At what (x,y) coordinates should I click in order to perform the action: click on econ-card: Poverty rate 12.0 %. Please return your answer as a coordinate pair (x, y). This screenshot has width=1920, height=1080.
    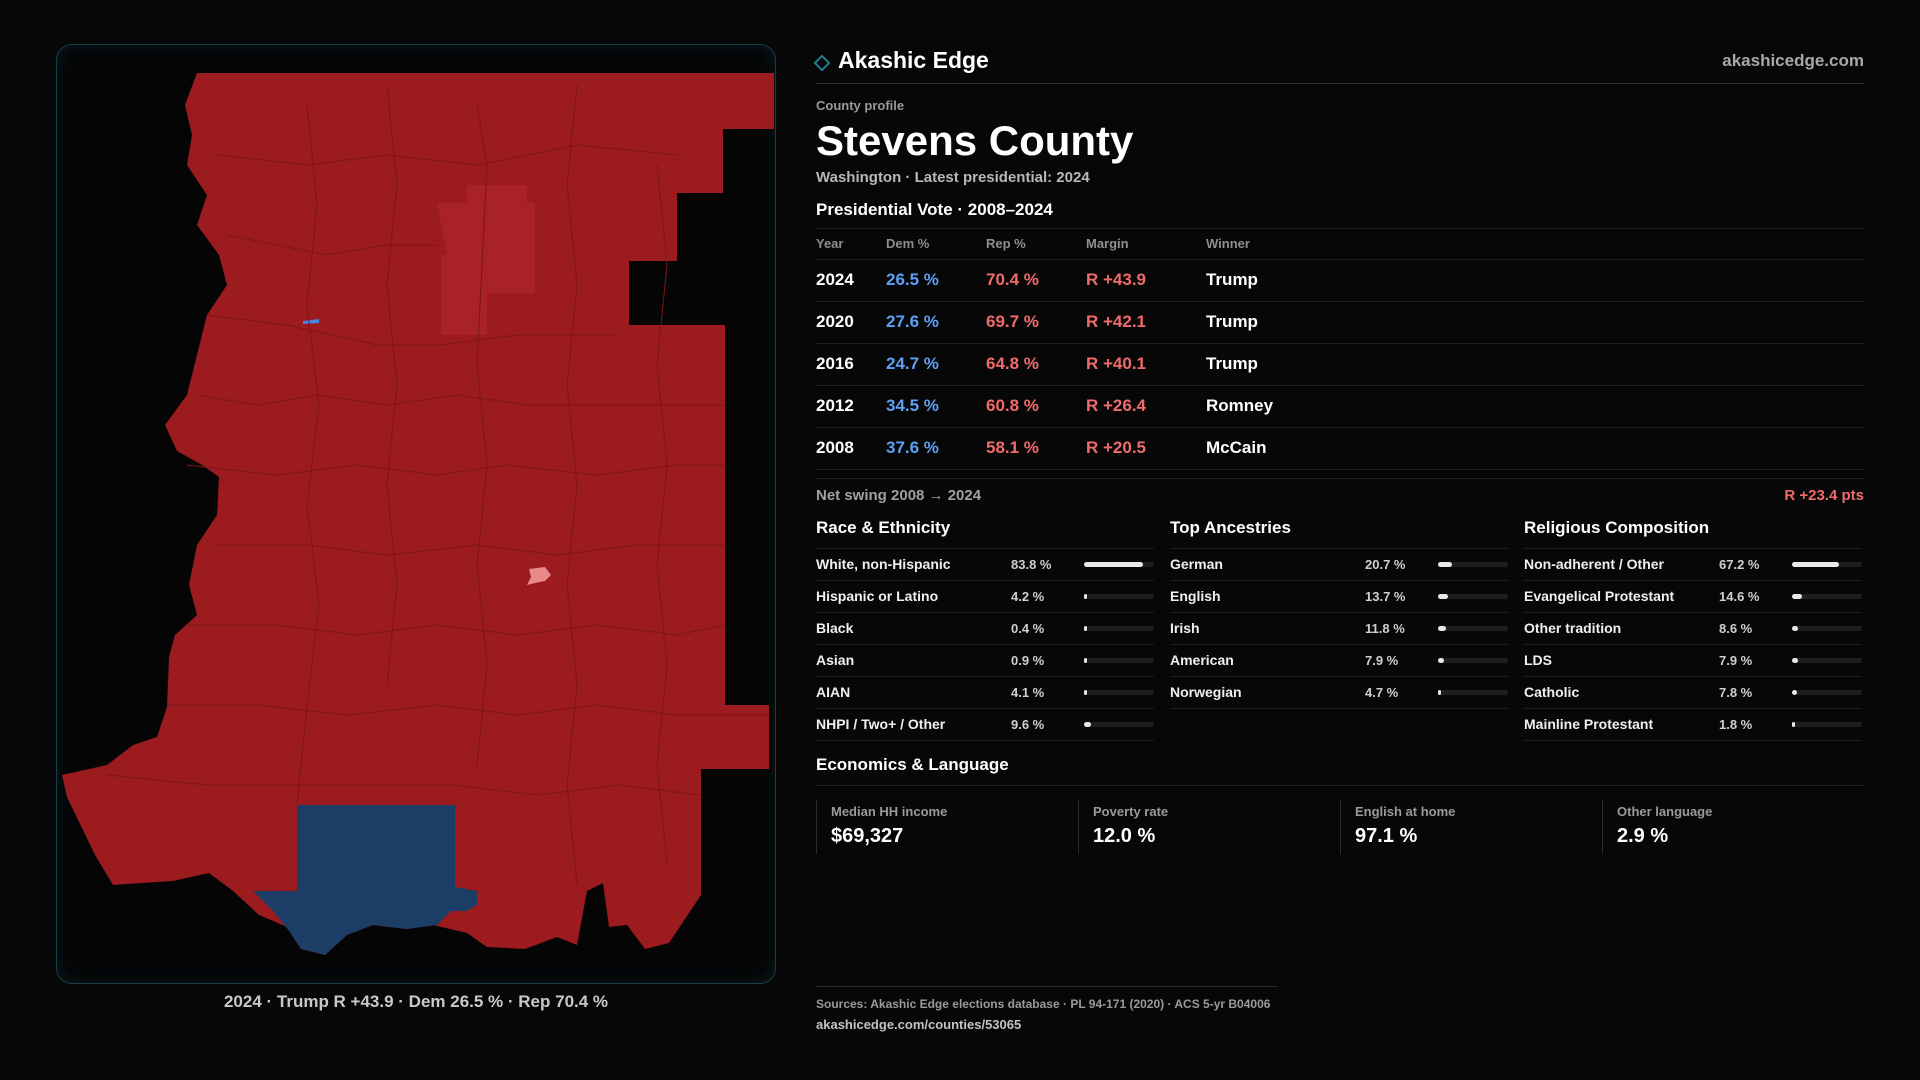
    Looking at the image, I should click on (1209, 826).